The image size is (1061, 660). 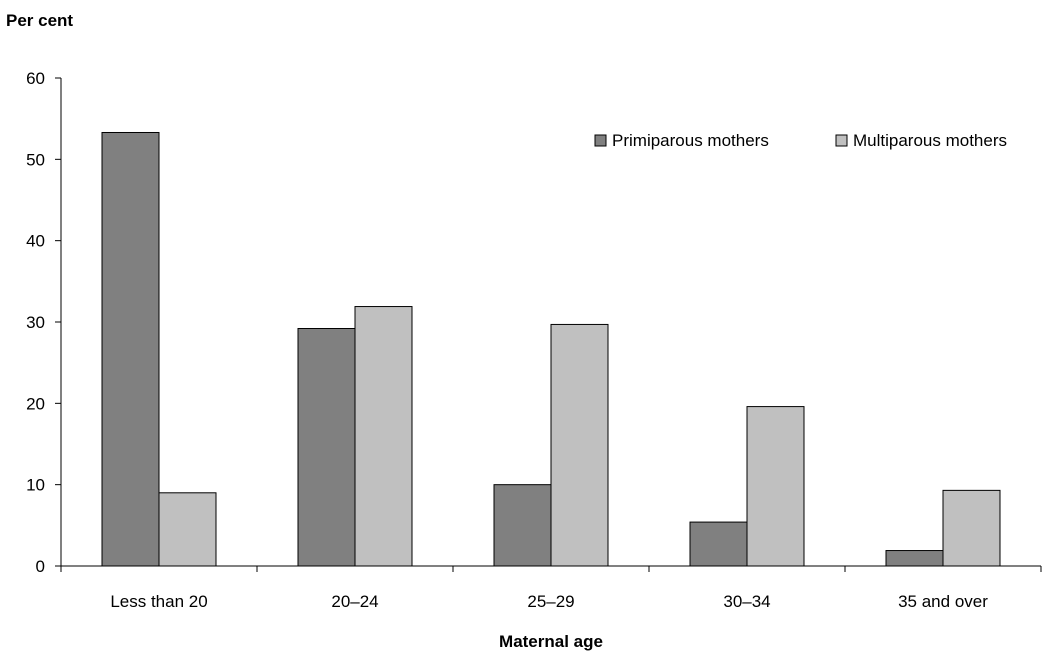 I want to click on legend: Primiparous mothers Multiparous mothers, so click(x=800, y=140).